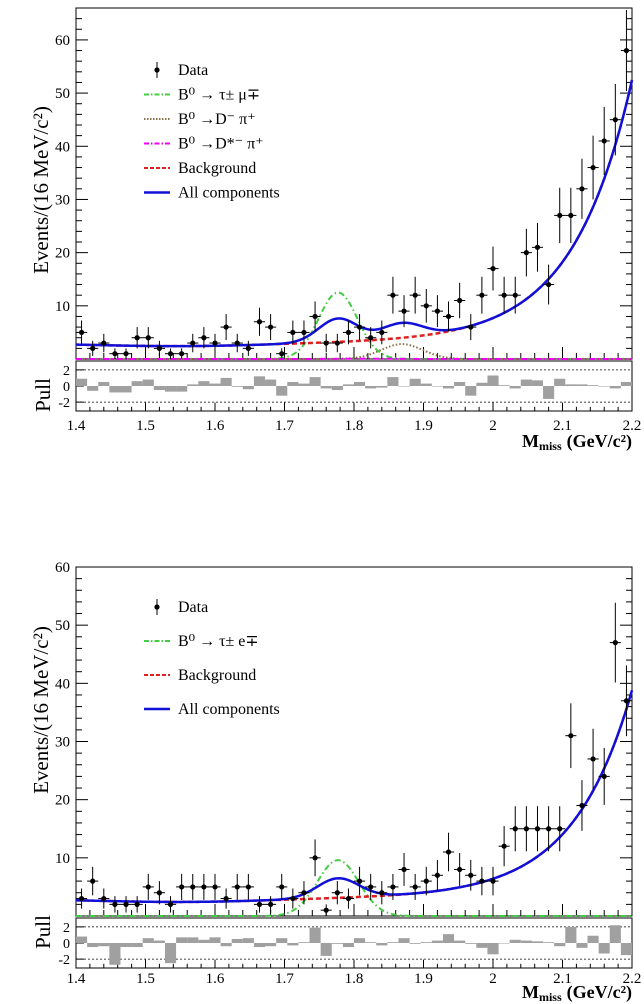  What do you see at coordinates (217, 675) in the screenshot?
I see `bottom-legend-label: Background` at bounding box center [217, 675].